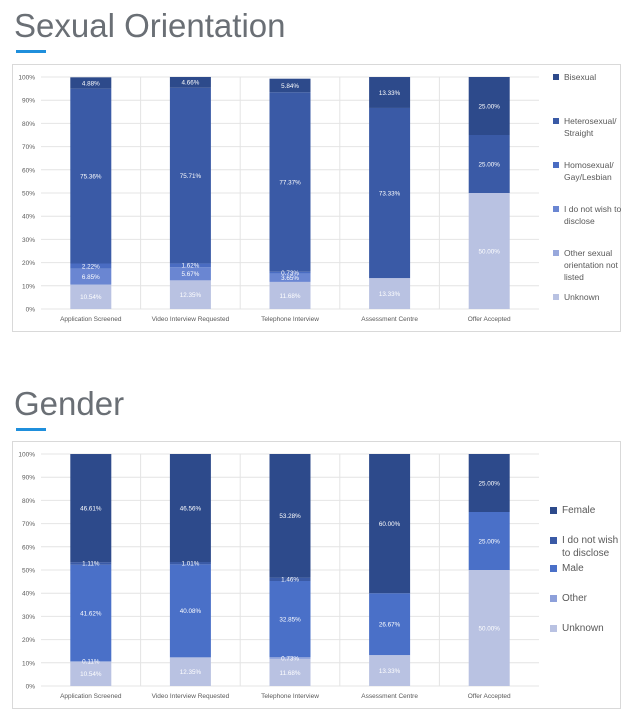  I want to click on title-underline, so click(31, 51).